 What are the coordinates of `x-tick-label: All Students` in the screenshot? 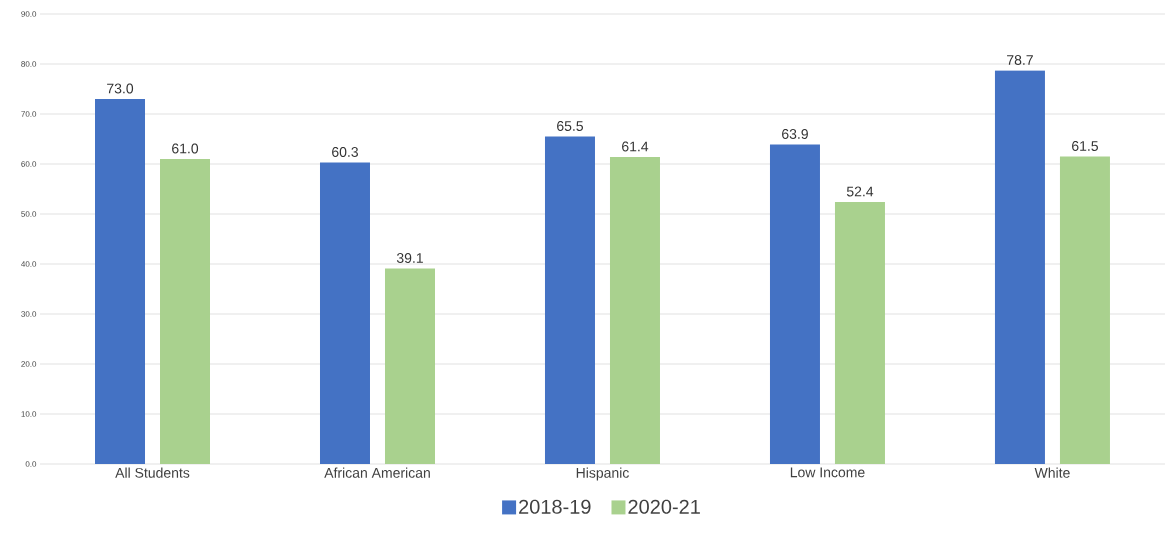 It's located at (152, 472).